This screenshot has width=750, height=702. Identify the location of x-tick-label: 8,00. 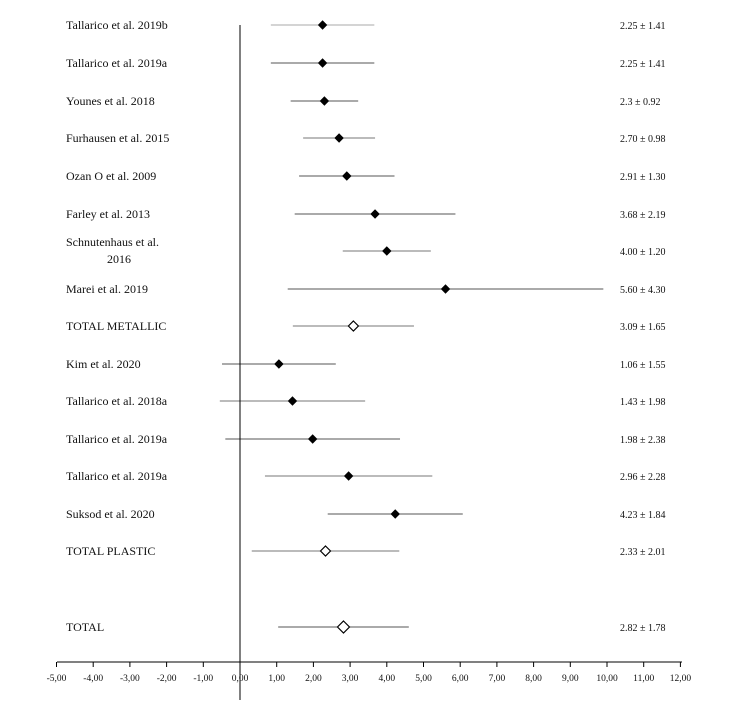
(533, 679).